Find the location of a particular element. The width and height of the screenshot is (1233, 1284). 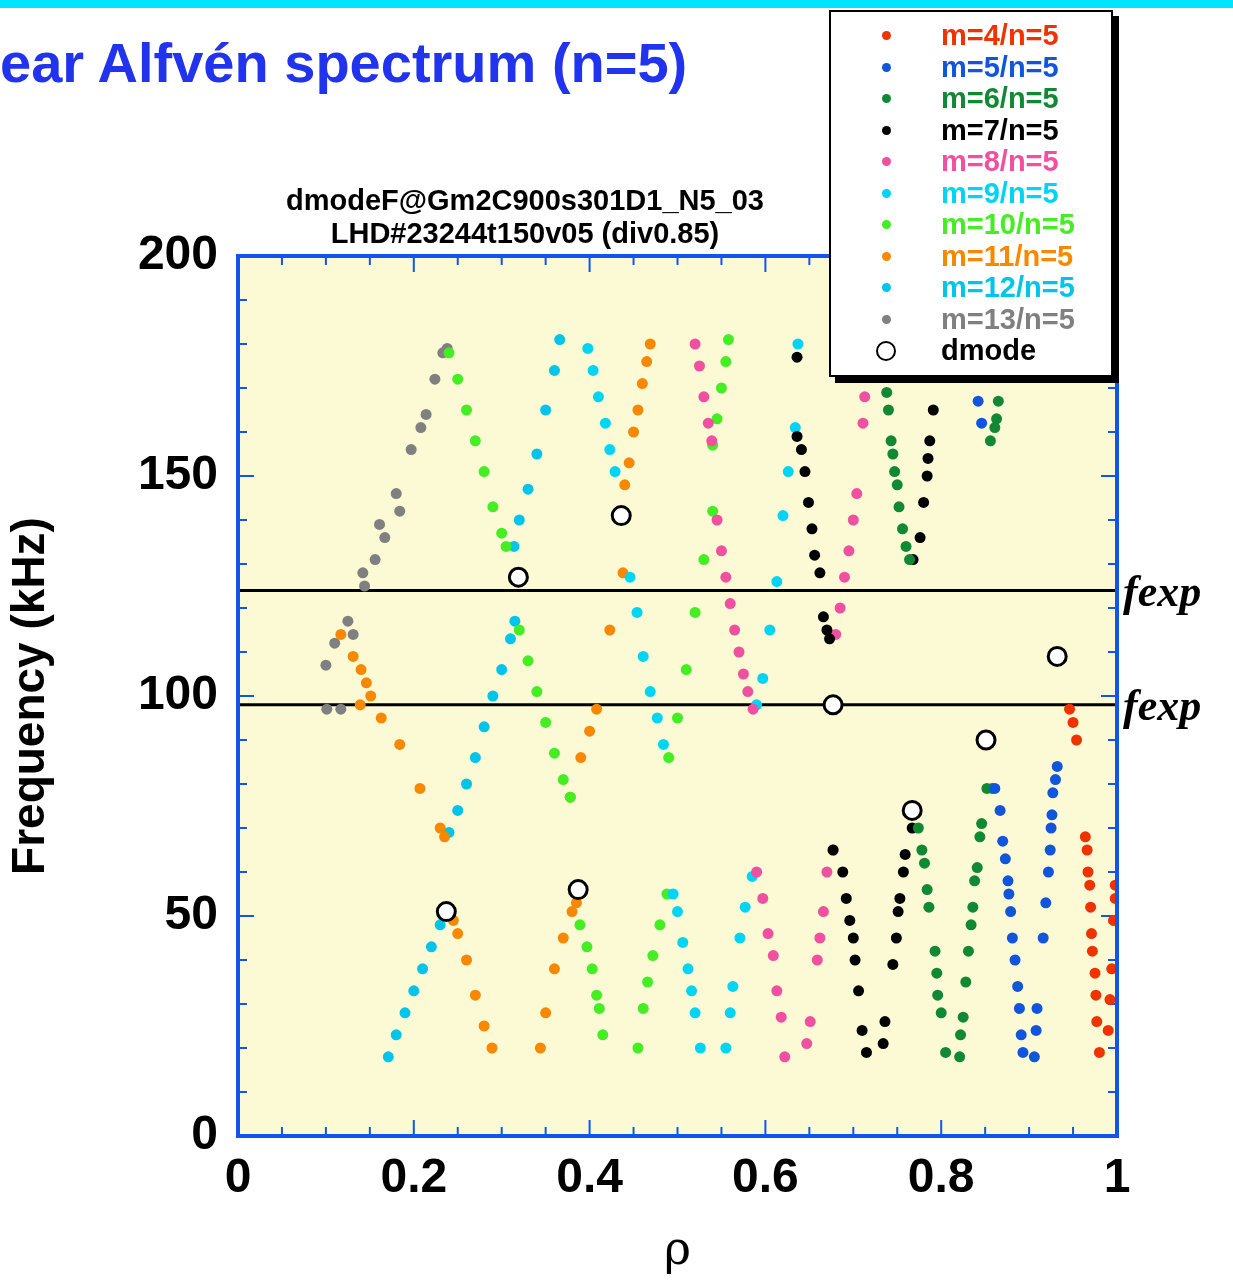

legend-label: m=9/n=5 is located at coordinates (1000, 193).